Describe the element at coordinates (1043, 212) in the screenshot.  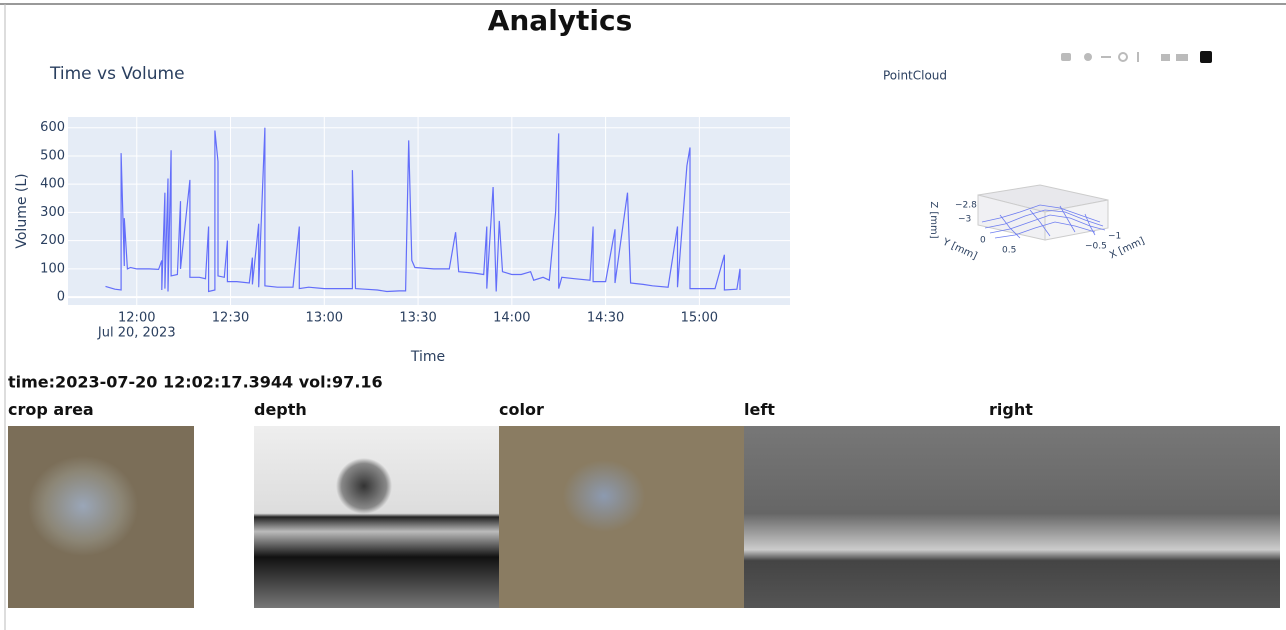
I see `pointcloud-plot` at that location.